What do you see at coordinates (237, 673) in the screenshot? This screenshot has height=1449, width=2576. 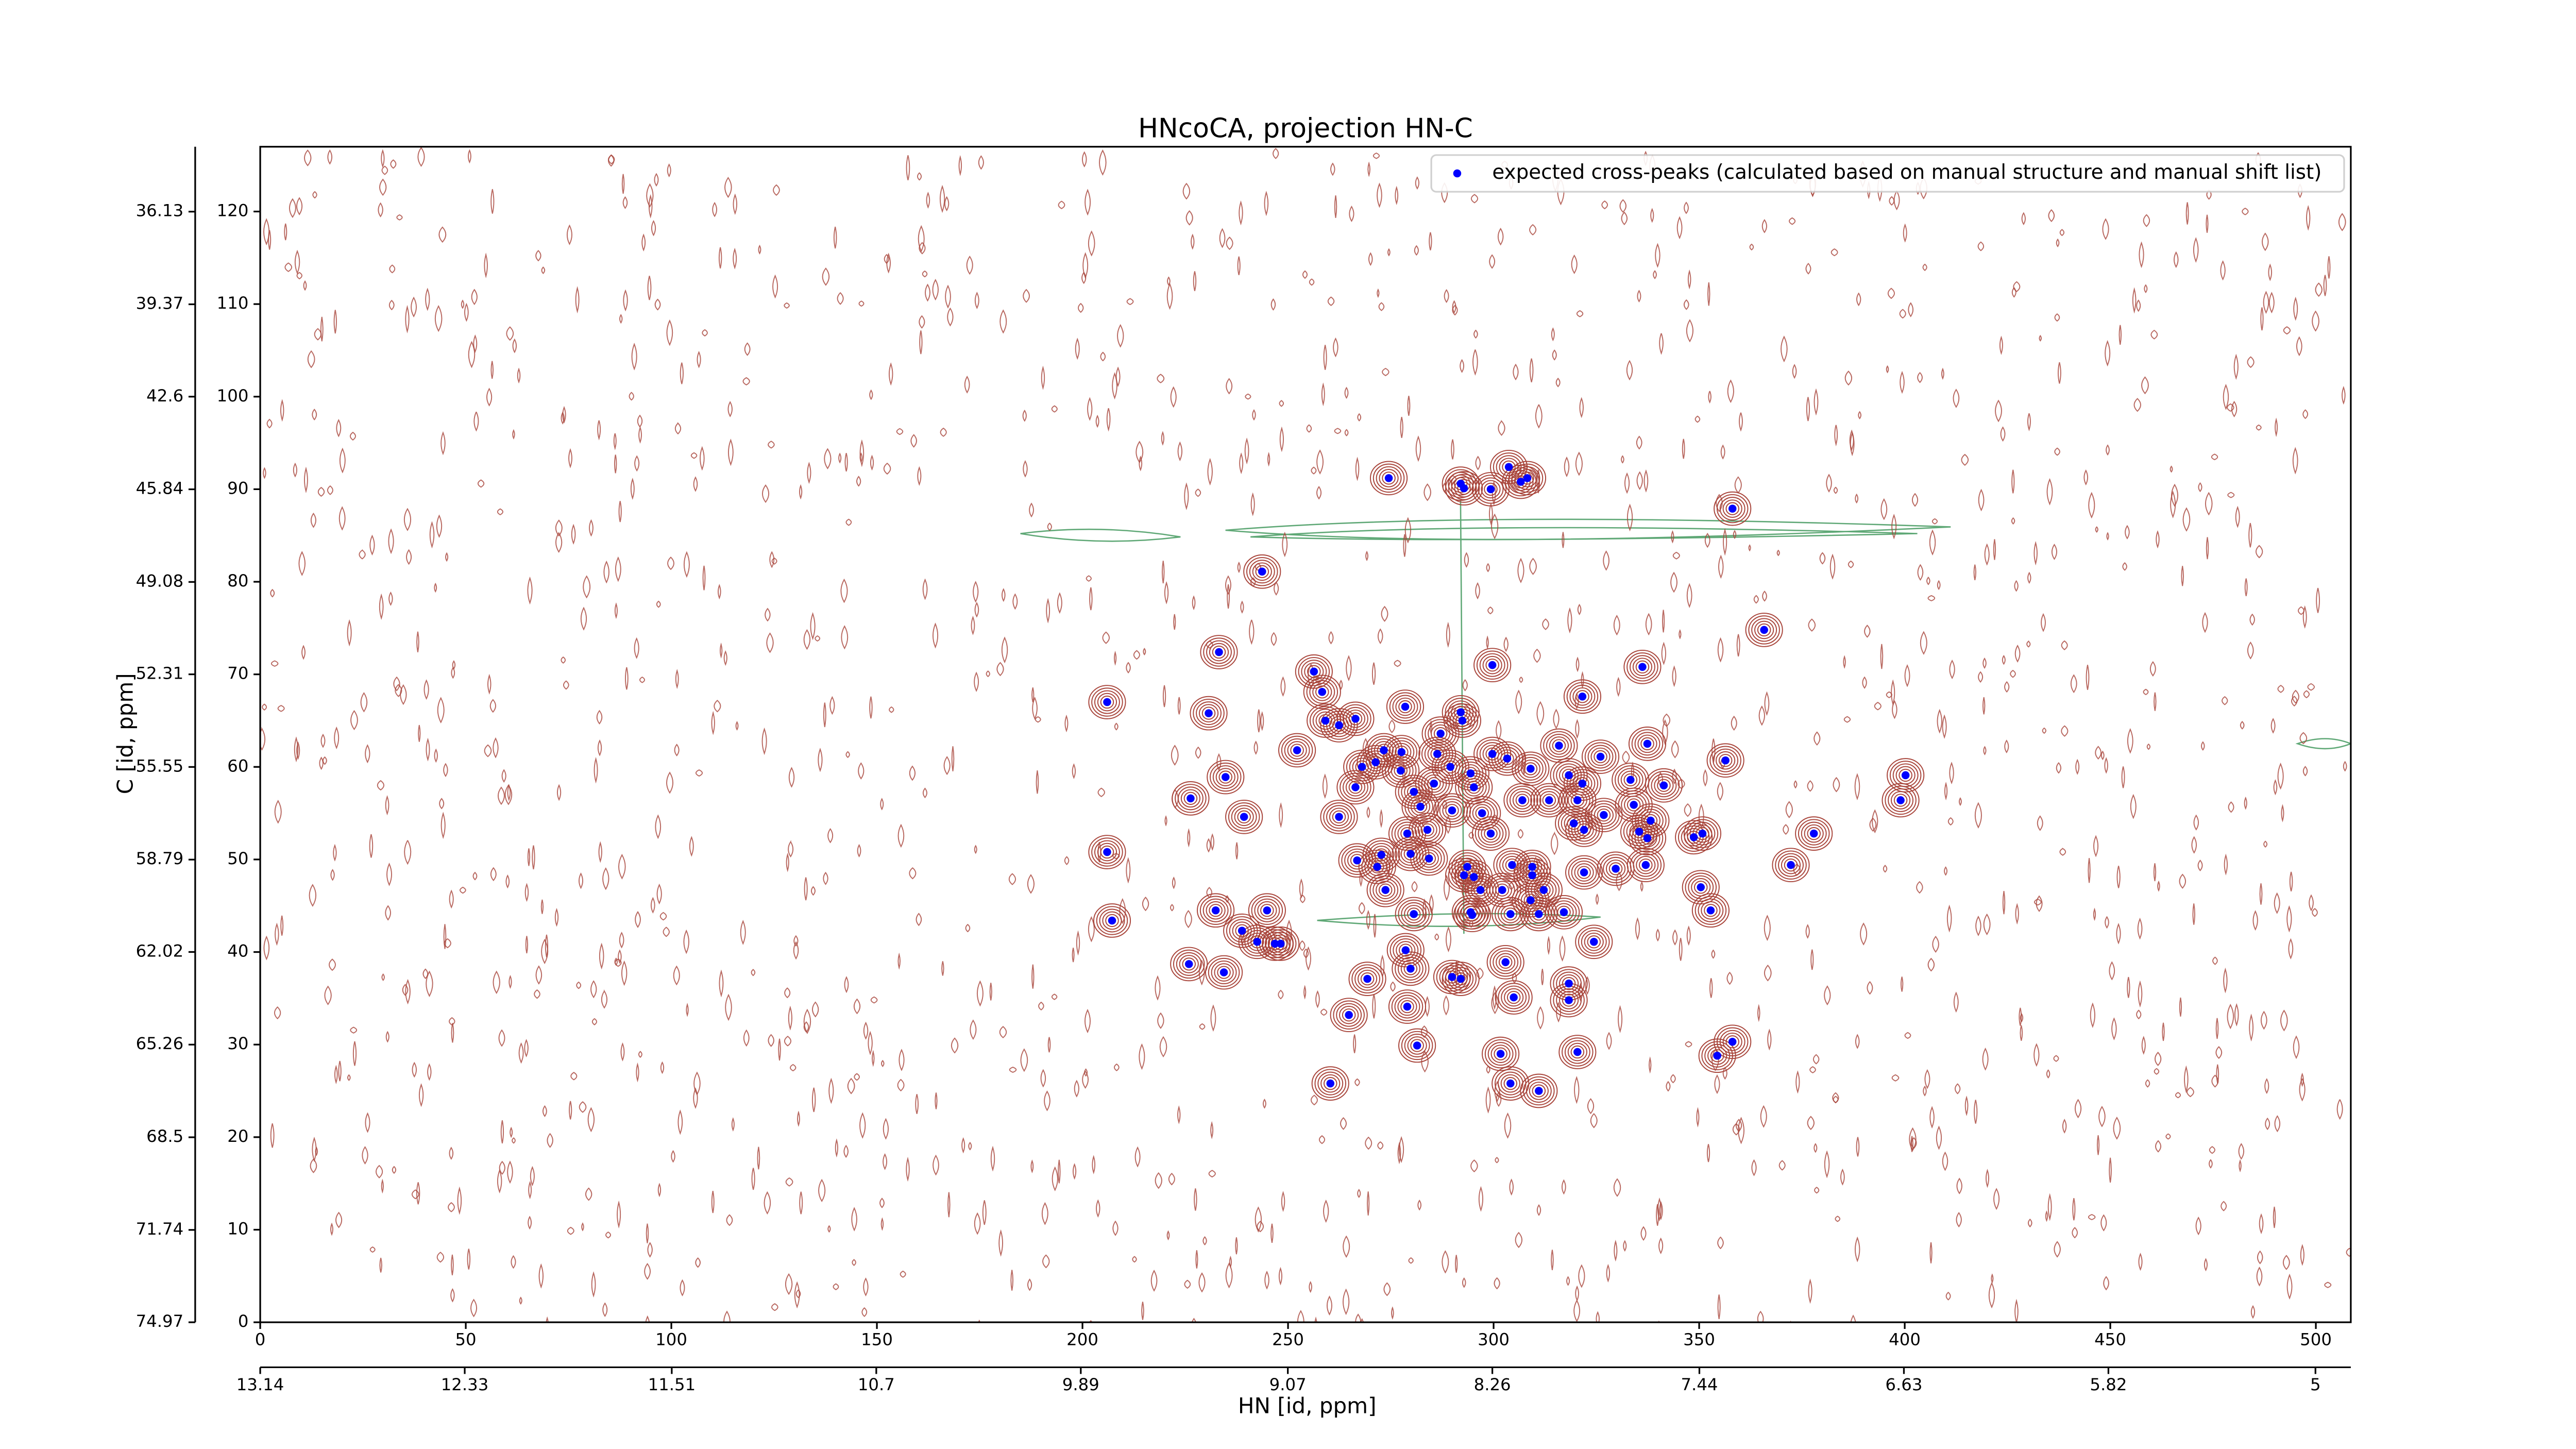 I see `y-tick-label: 70` at bounding box center [237, 673].